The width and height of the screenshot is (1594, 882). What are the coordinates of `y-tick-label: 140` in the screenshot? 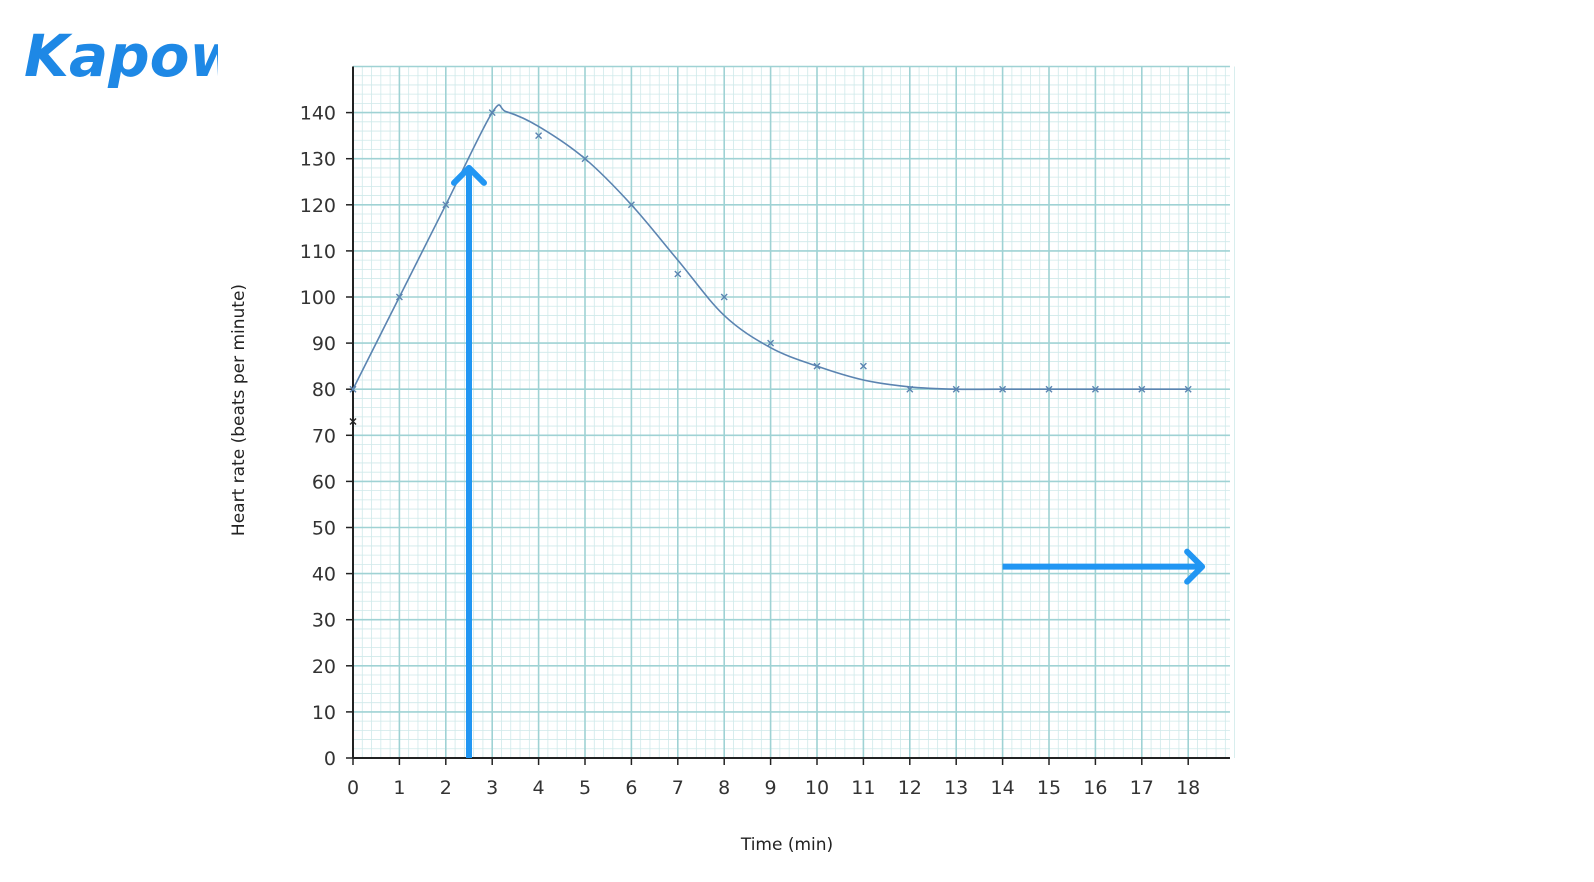 It's located at (318, 114).